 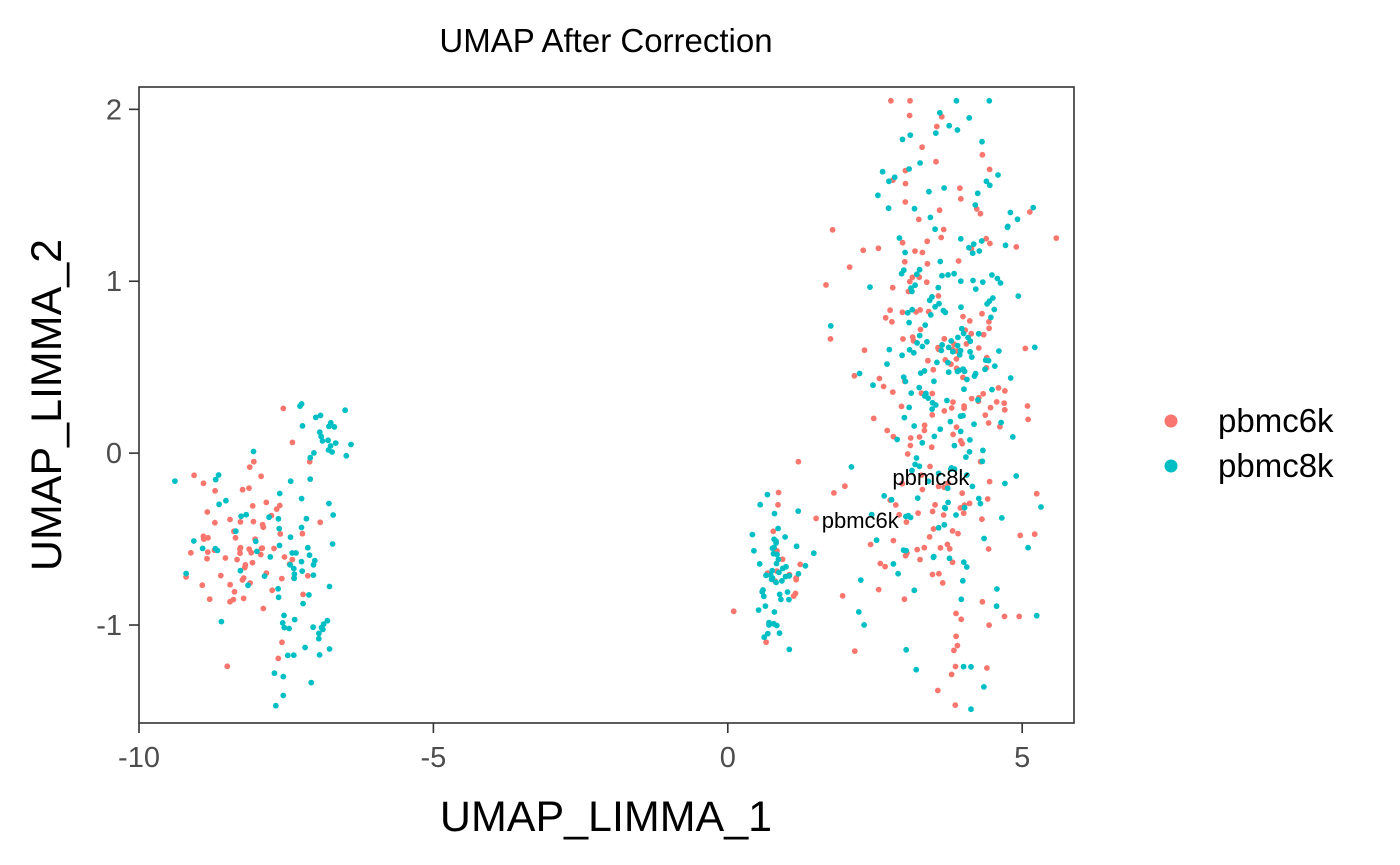 I want to click on x-tick-label: 5, so click(x=1022, y=758).